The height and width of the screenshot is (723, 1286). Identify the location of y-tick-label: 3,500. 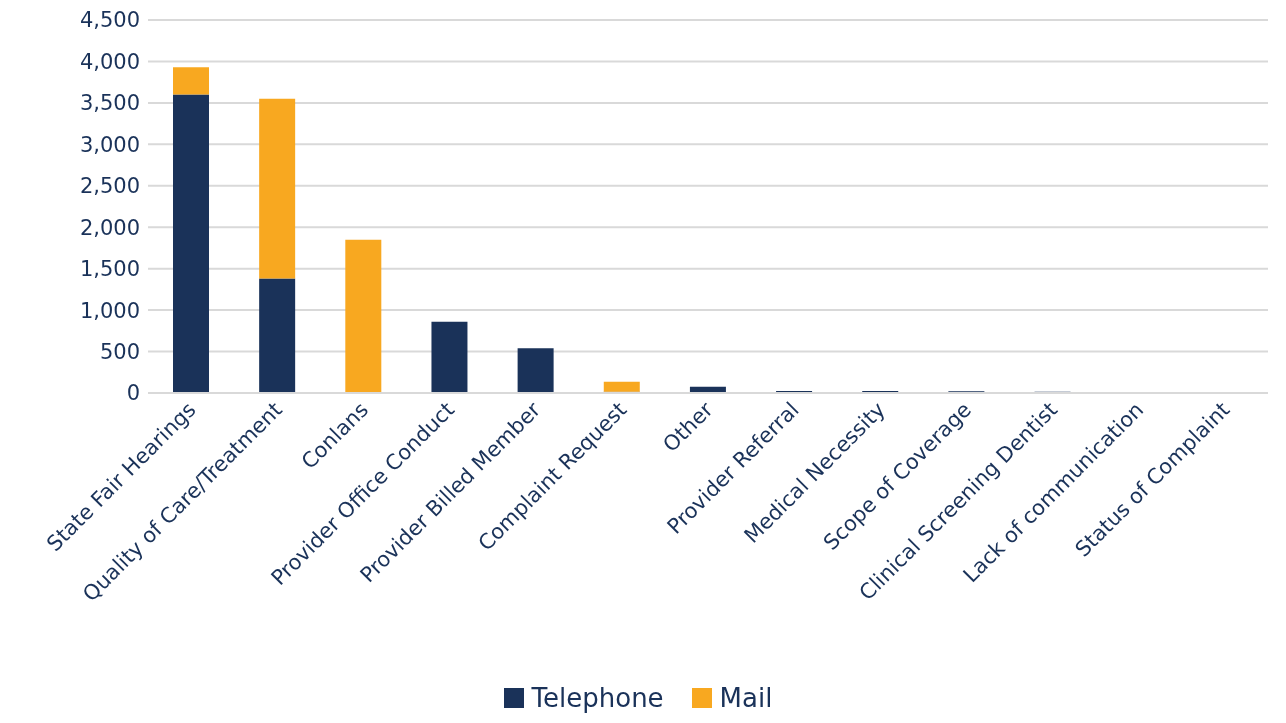
(109, 103).